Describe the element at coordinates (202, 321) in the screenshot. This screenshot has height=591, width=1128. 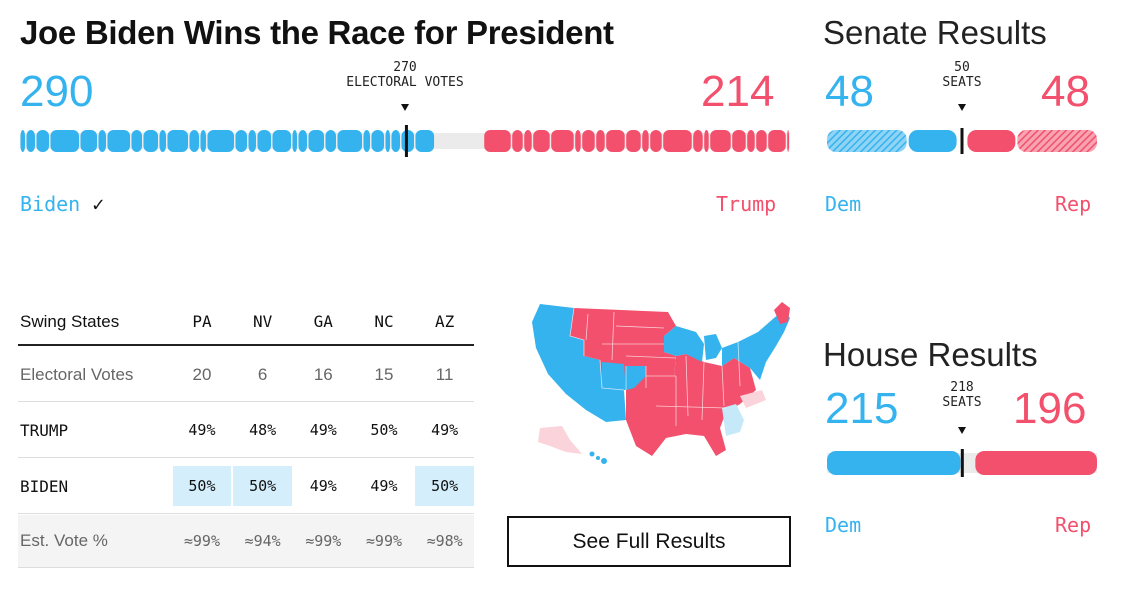
I see `col-header-pa: PA` at that location.